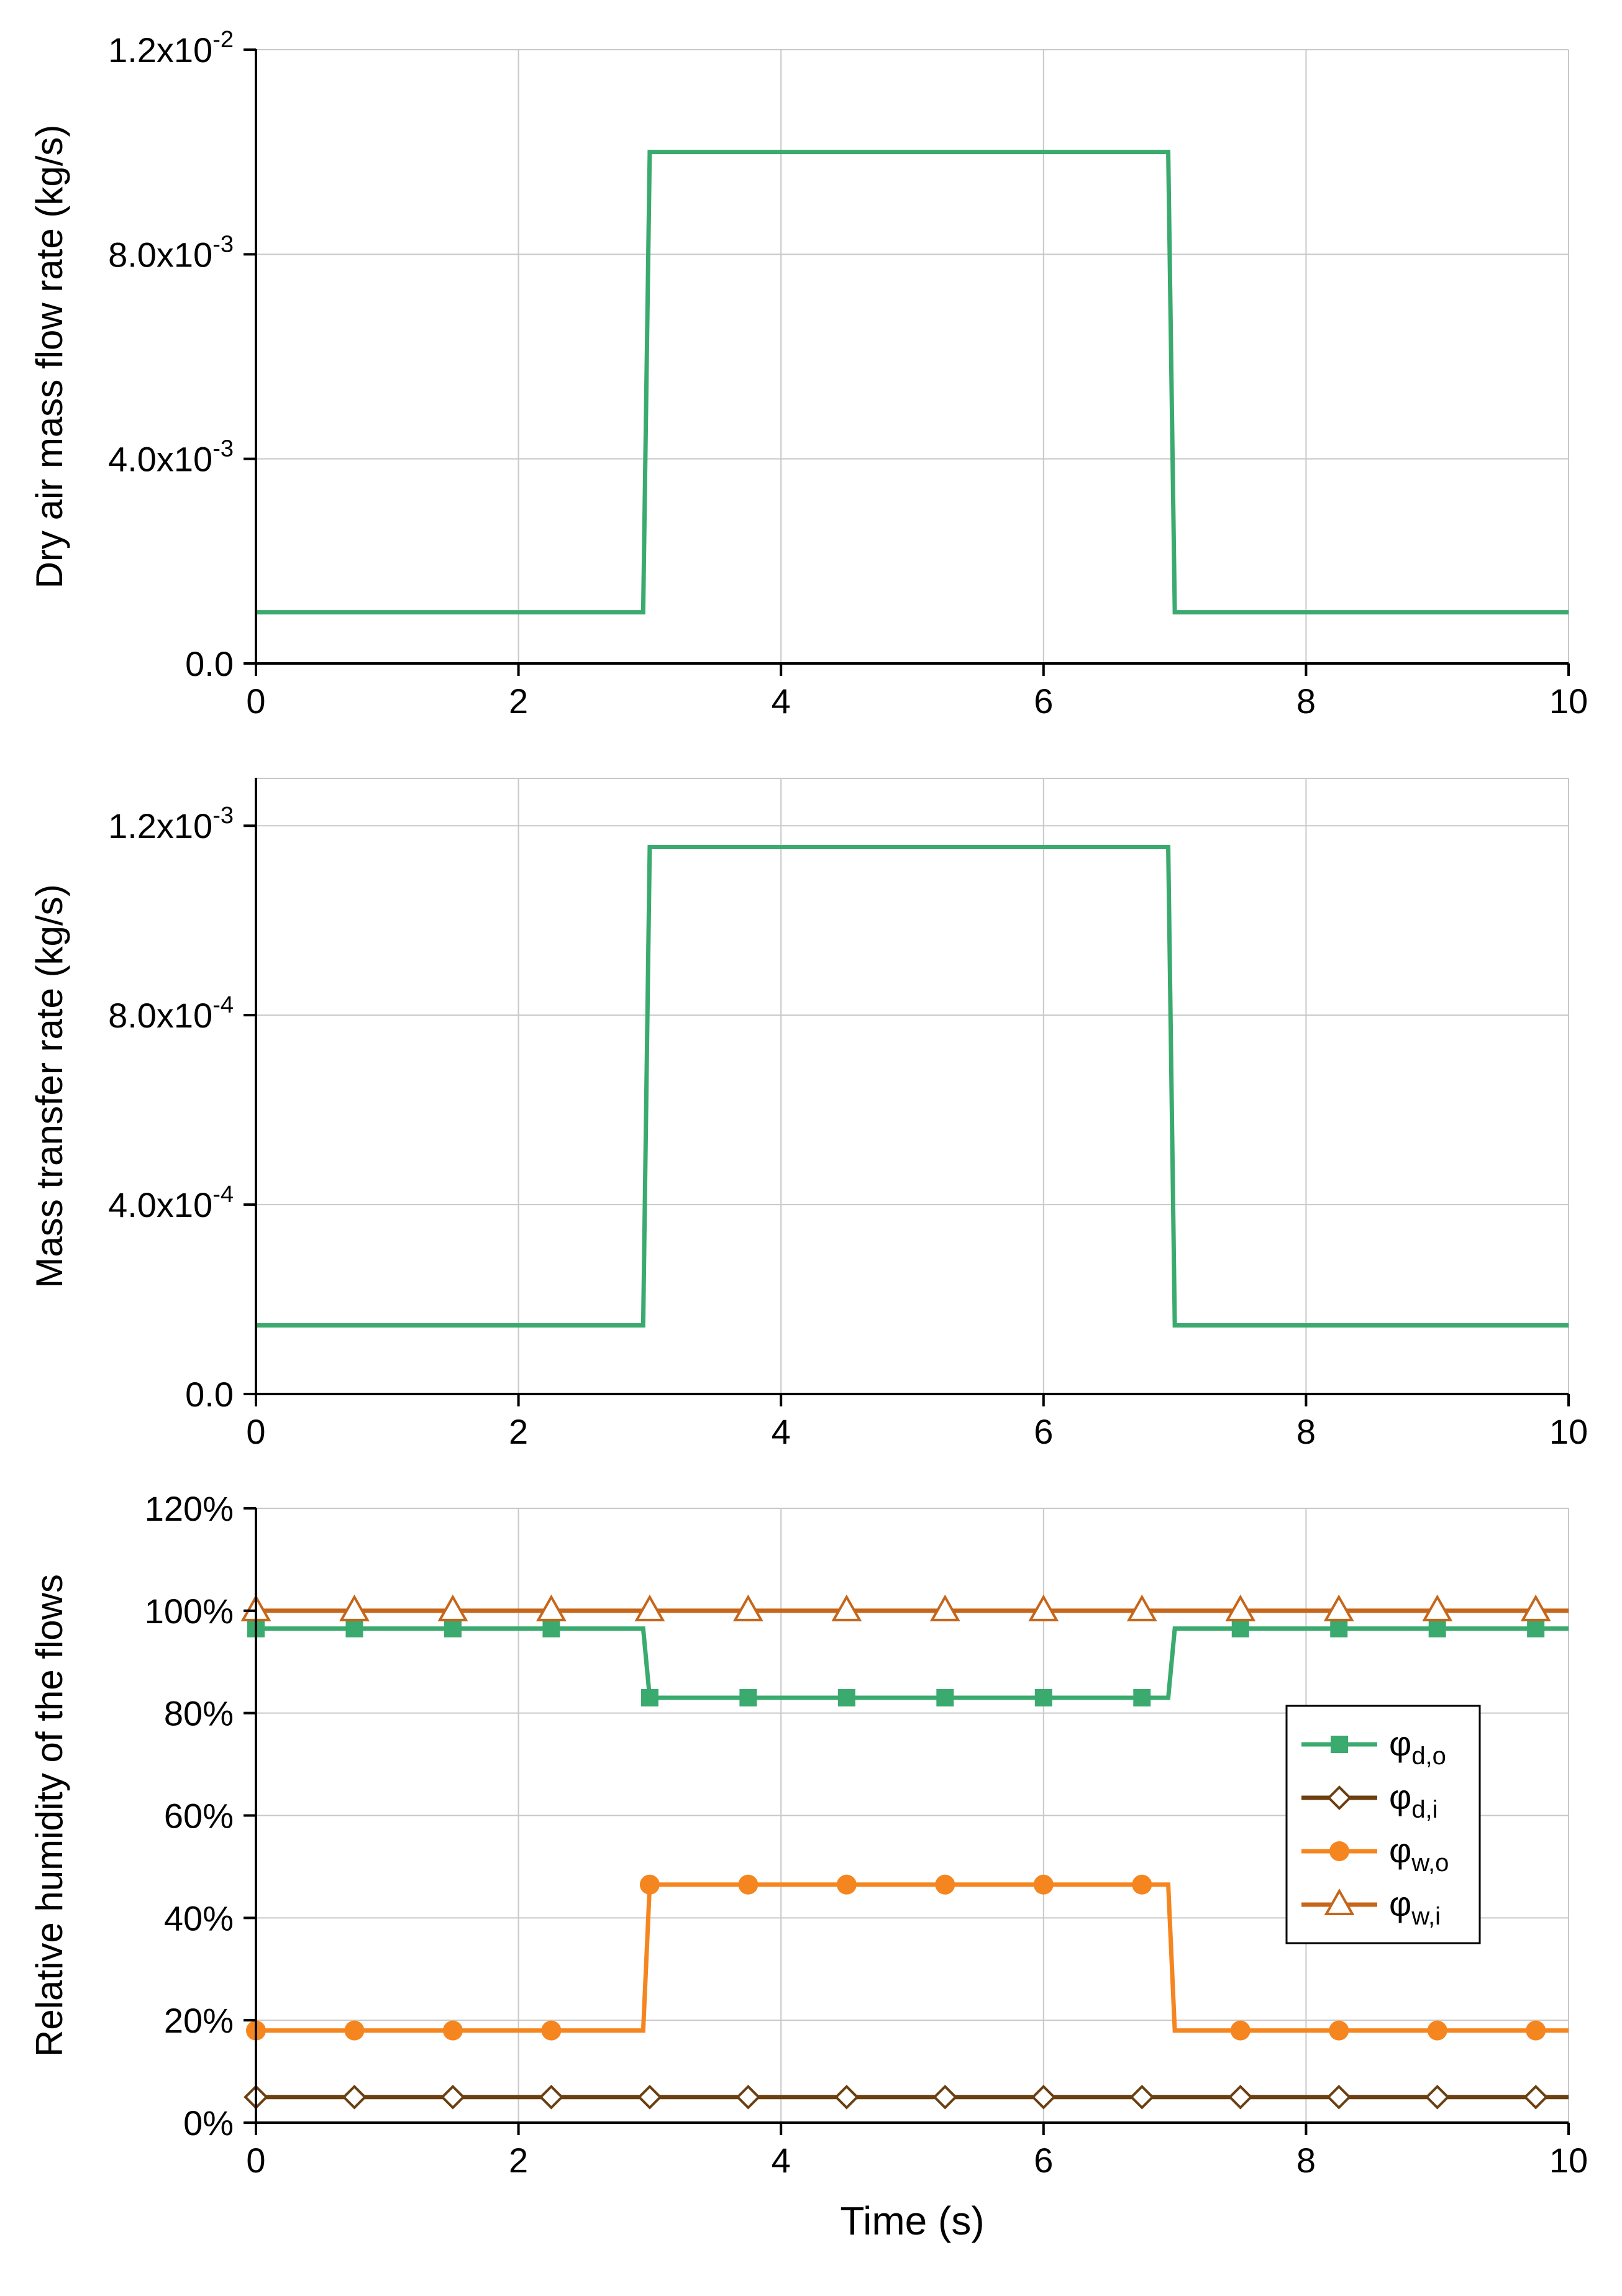  I want to click on y-tick-label: 20%, so click(199, 2020).